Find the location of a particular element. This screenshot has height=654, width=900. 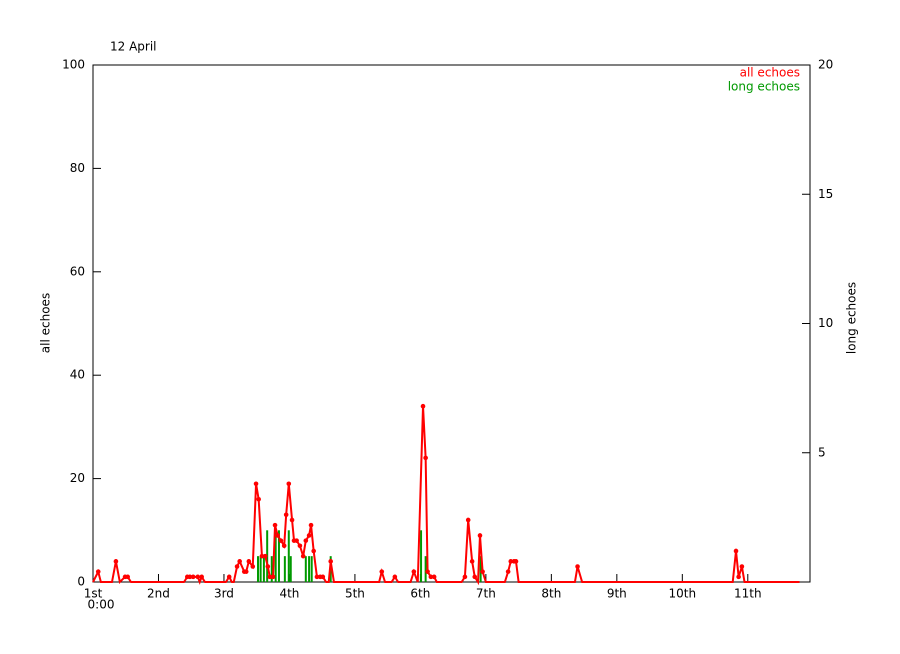

y-tick-label: 0 is located at coordinates (81, 582).